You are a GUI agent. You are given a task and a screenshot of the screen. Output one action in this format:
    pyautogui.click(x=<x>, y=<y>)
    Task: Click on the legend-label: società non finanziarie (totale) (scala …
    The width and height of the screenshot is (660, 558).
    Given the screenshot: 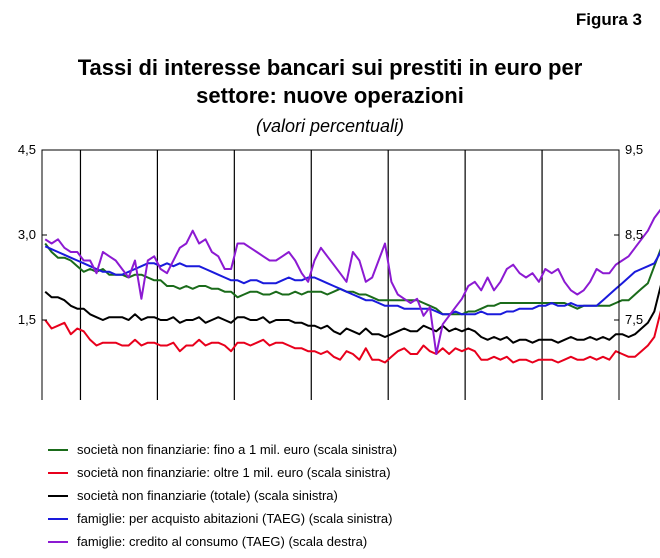 What is the action you would take?
    pyautogui.click(x=207, y=495)
    